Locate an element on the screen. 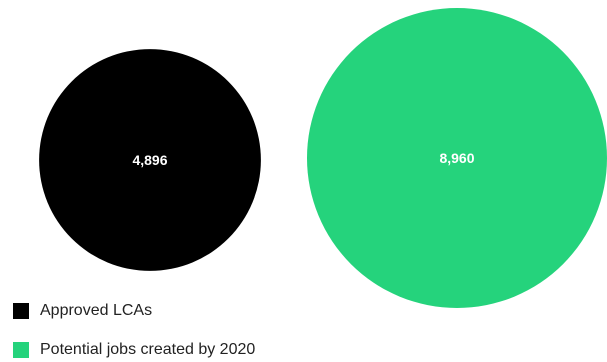 The height and width of the screenshot is (362, 607). legend-label-potential-jobs: Potential jobs created by 2020 is located at coordinates (148, 349).